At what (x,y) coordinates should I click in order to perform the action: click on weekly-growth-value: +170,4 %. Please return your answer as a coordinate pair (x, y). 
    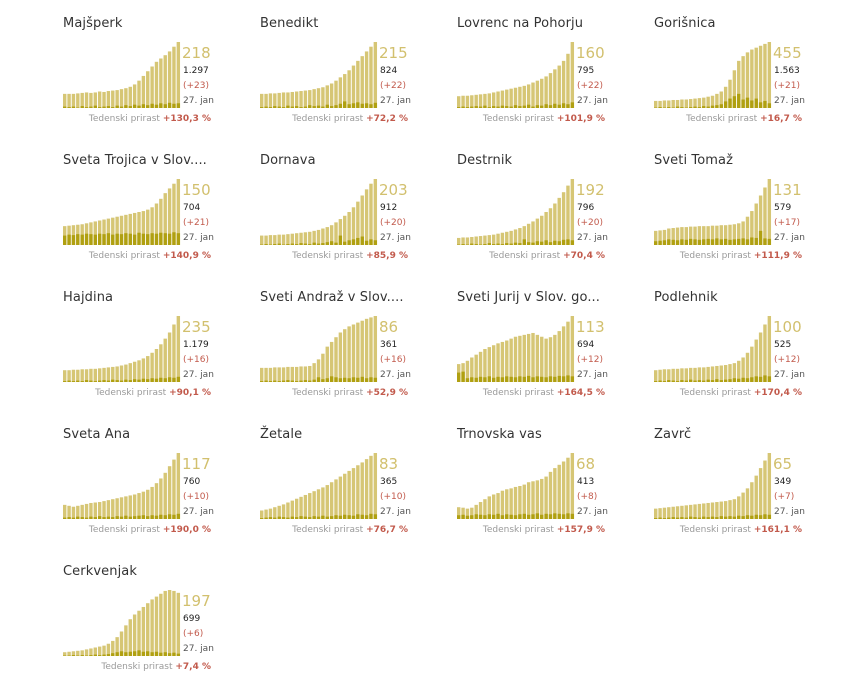
    Looking at the image, I should click on (777, 393).